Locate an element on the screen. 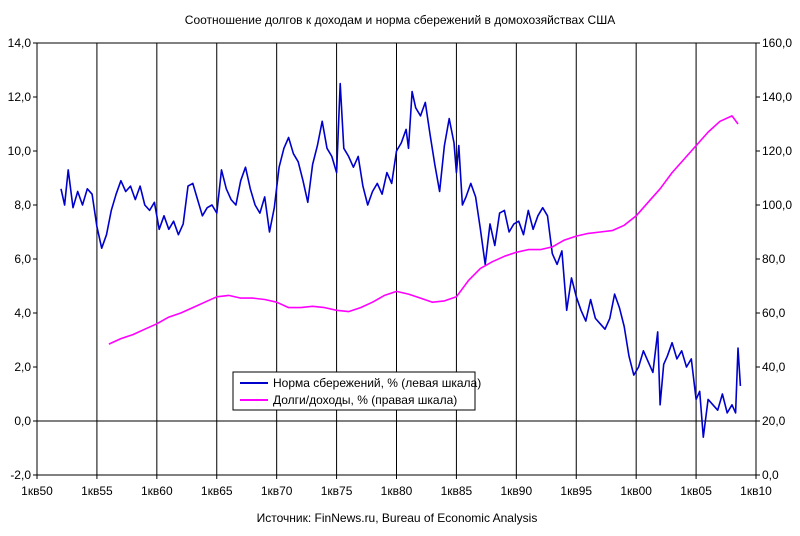  x-tick-label: 1кв95 is located at coordinates (576, 491).